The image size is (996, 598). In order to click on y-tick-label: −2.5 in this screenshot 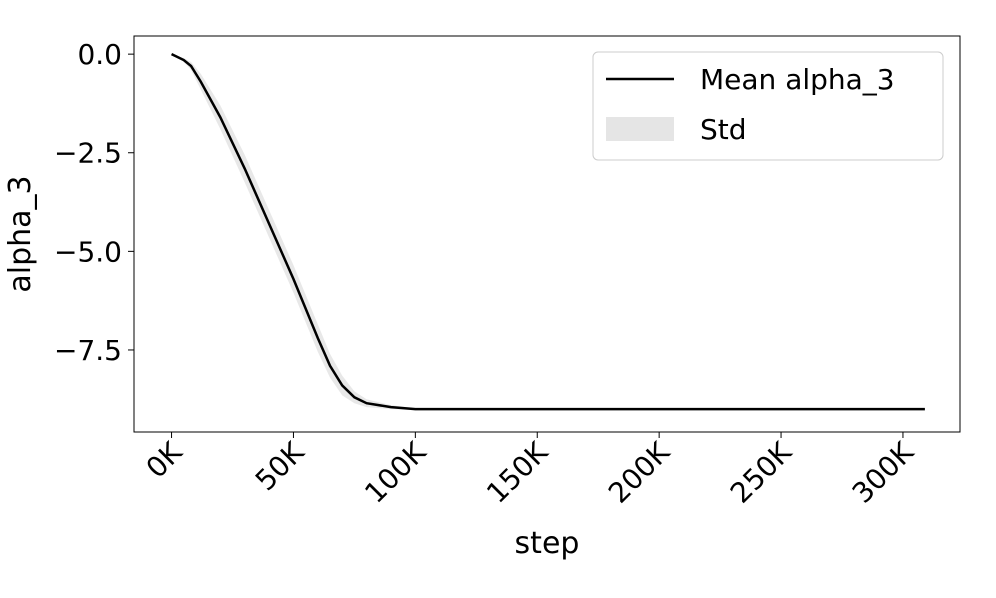, I will do `click(88, 153)`.